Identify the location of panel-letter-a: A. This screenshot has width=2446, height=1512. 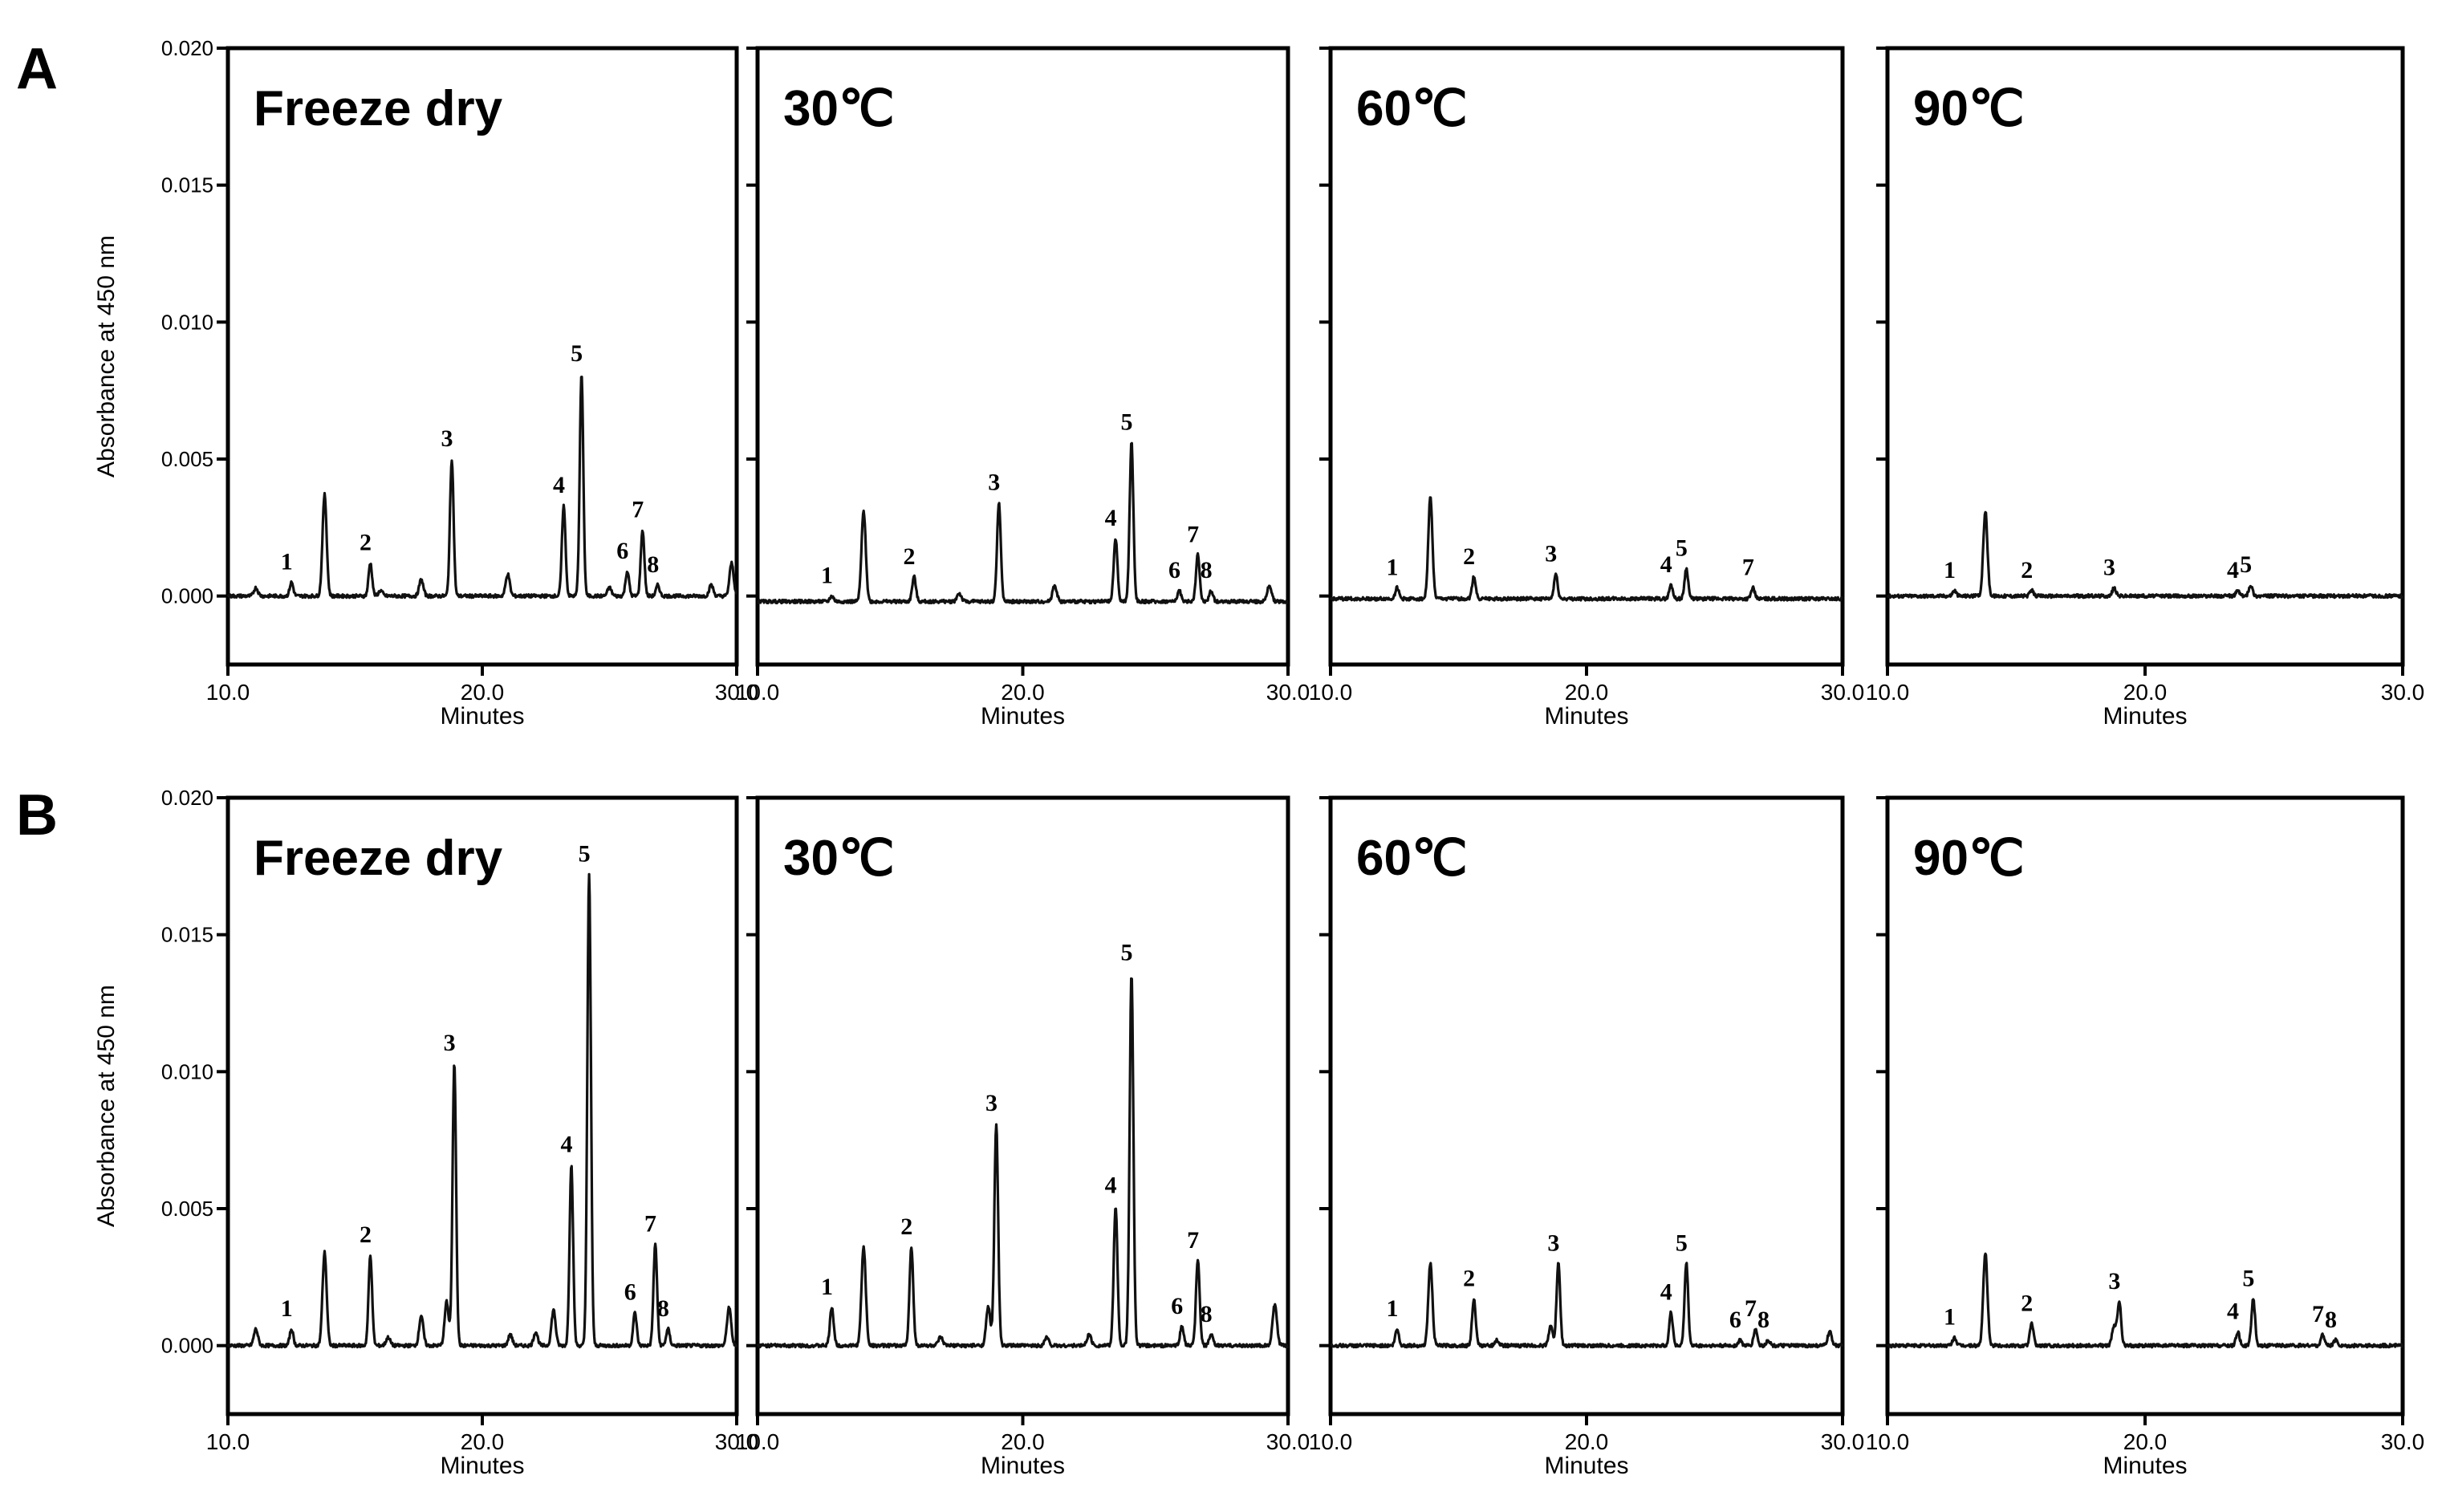
(37, 69).